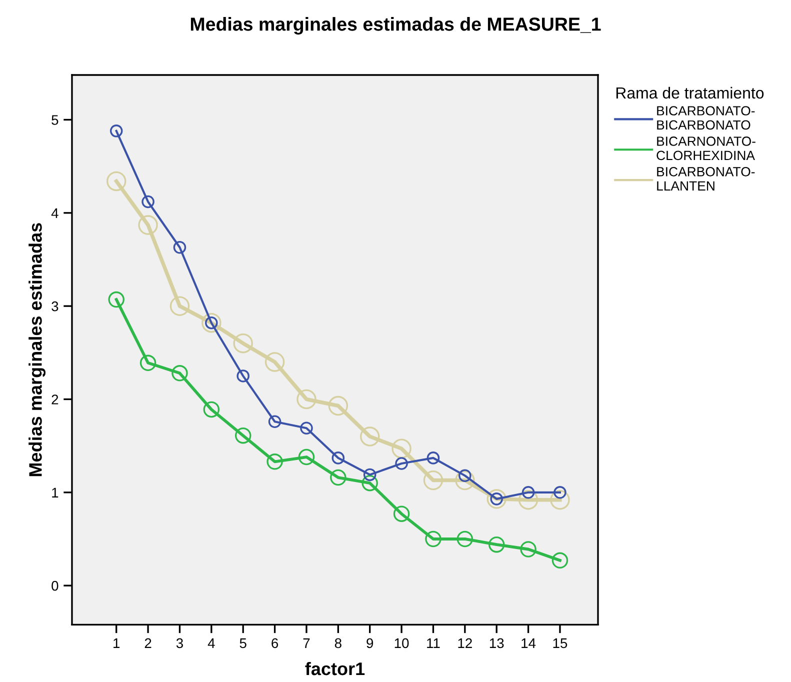  Describe the element at coordinates (529, 643) in the screenshot. I see `x-tick-label: 14` at that location.